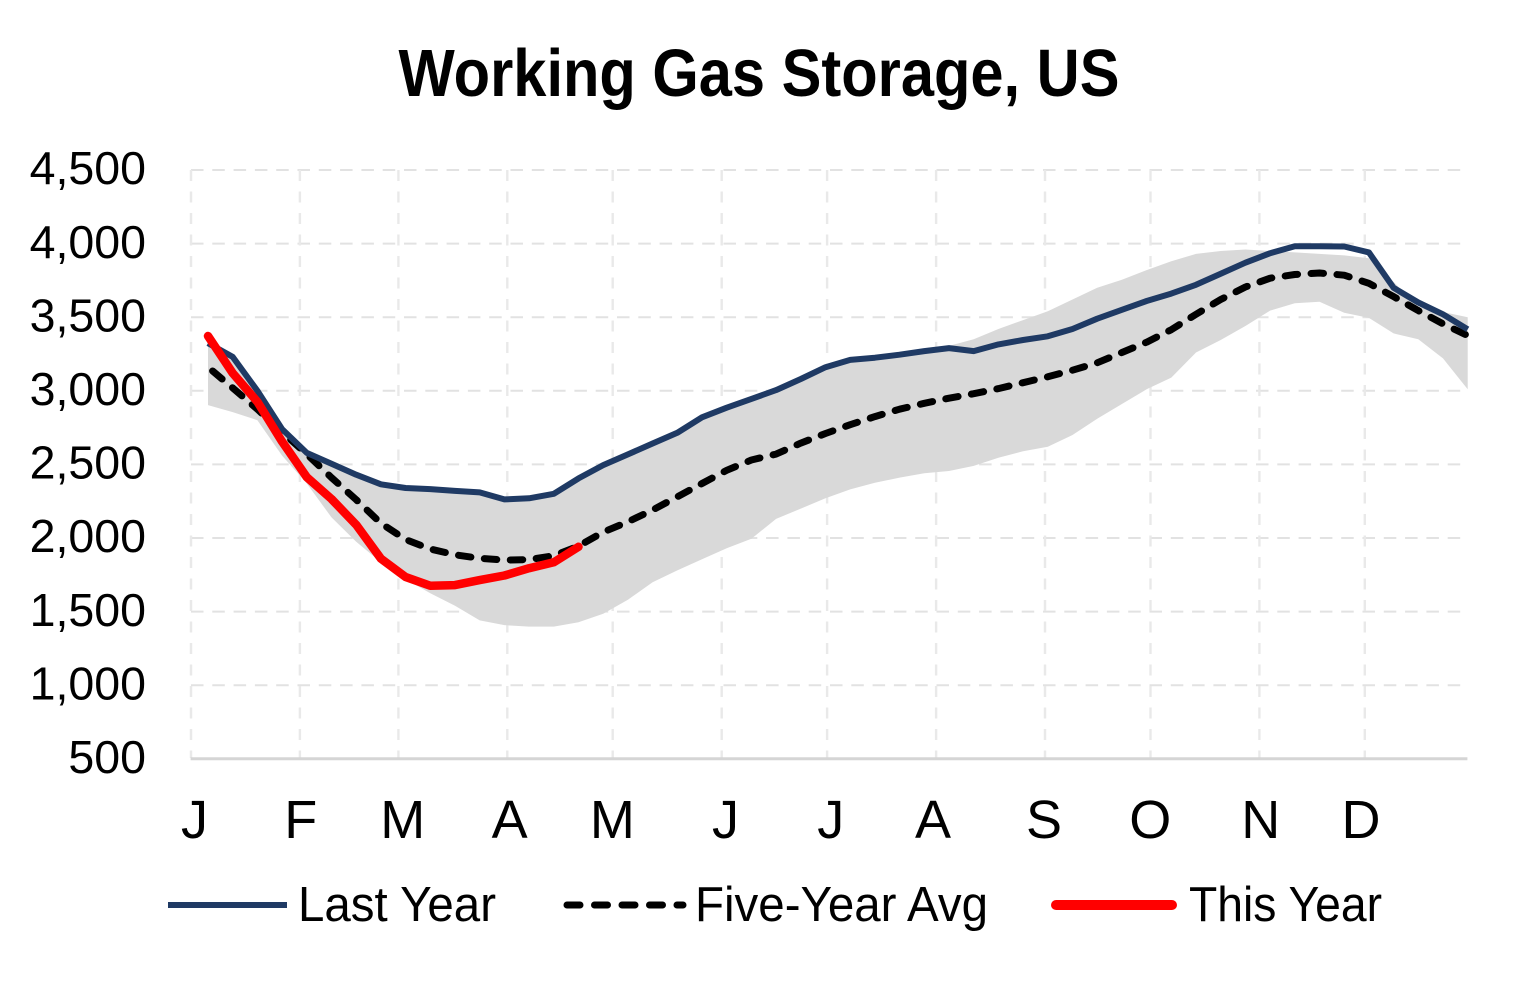 The image size is (1518, 989). What do you see at coordinates (88, 536) in the screenshot?
I see `svg-text: 2,000` at bounding box center [88, 536].